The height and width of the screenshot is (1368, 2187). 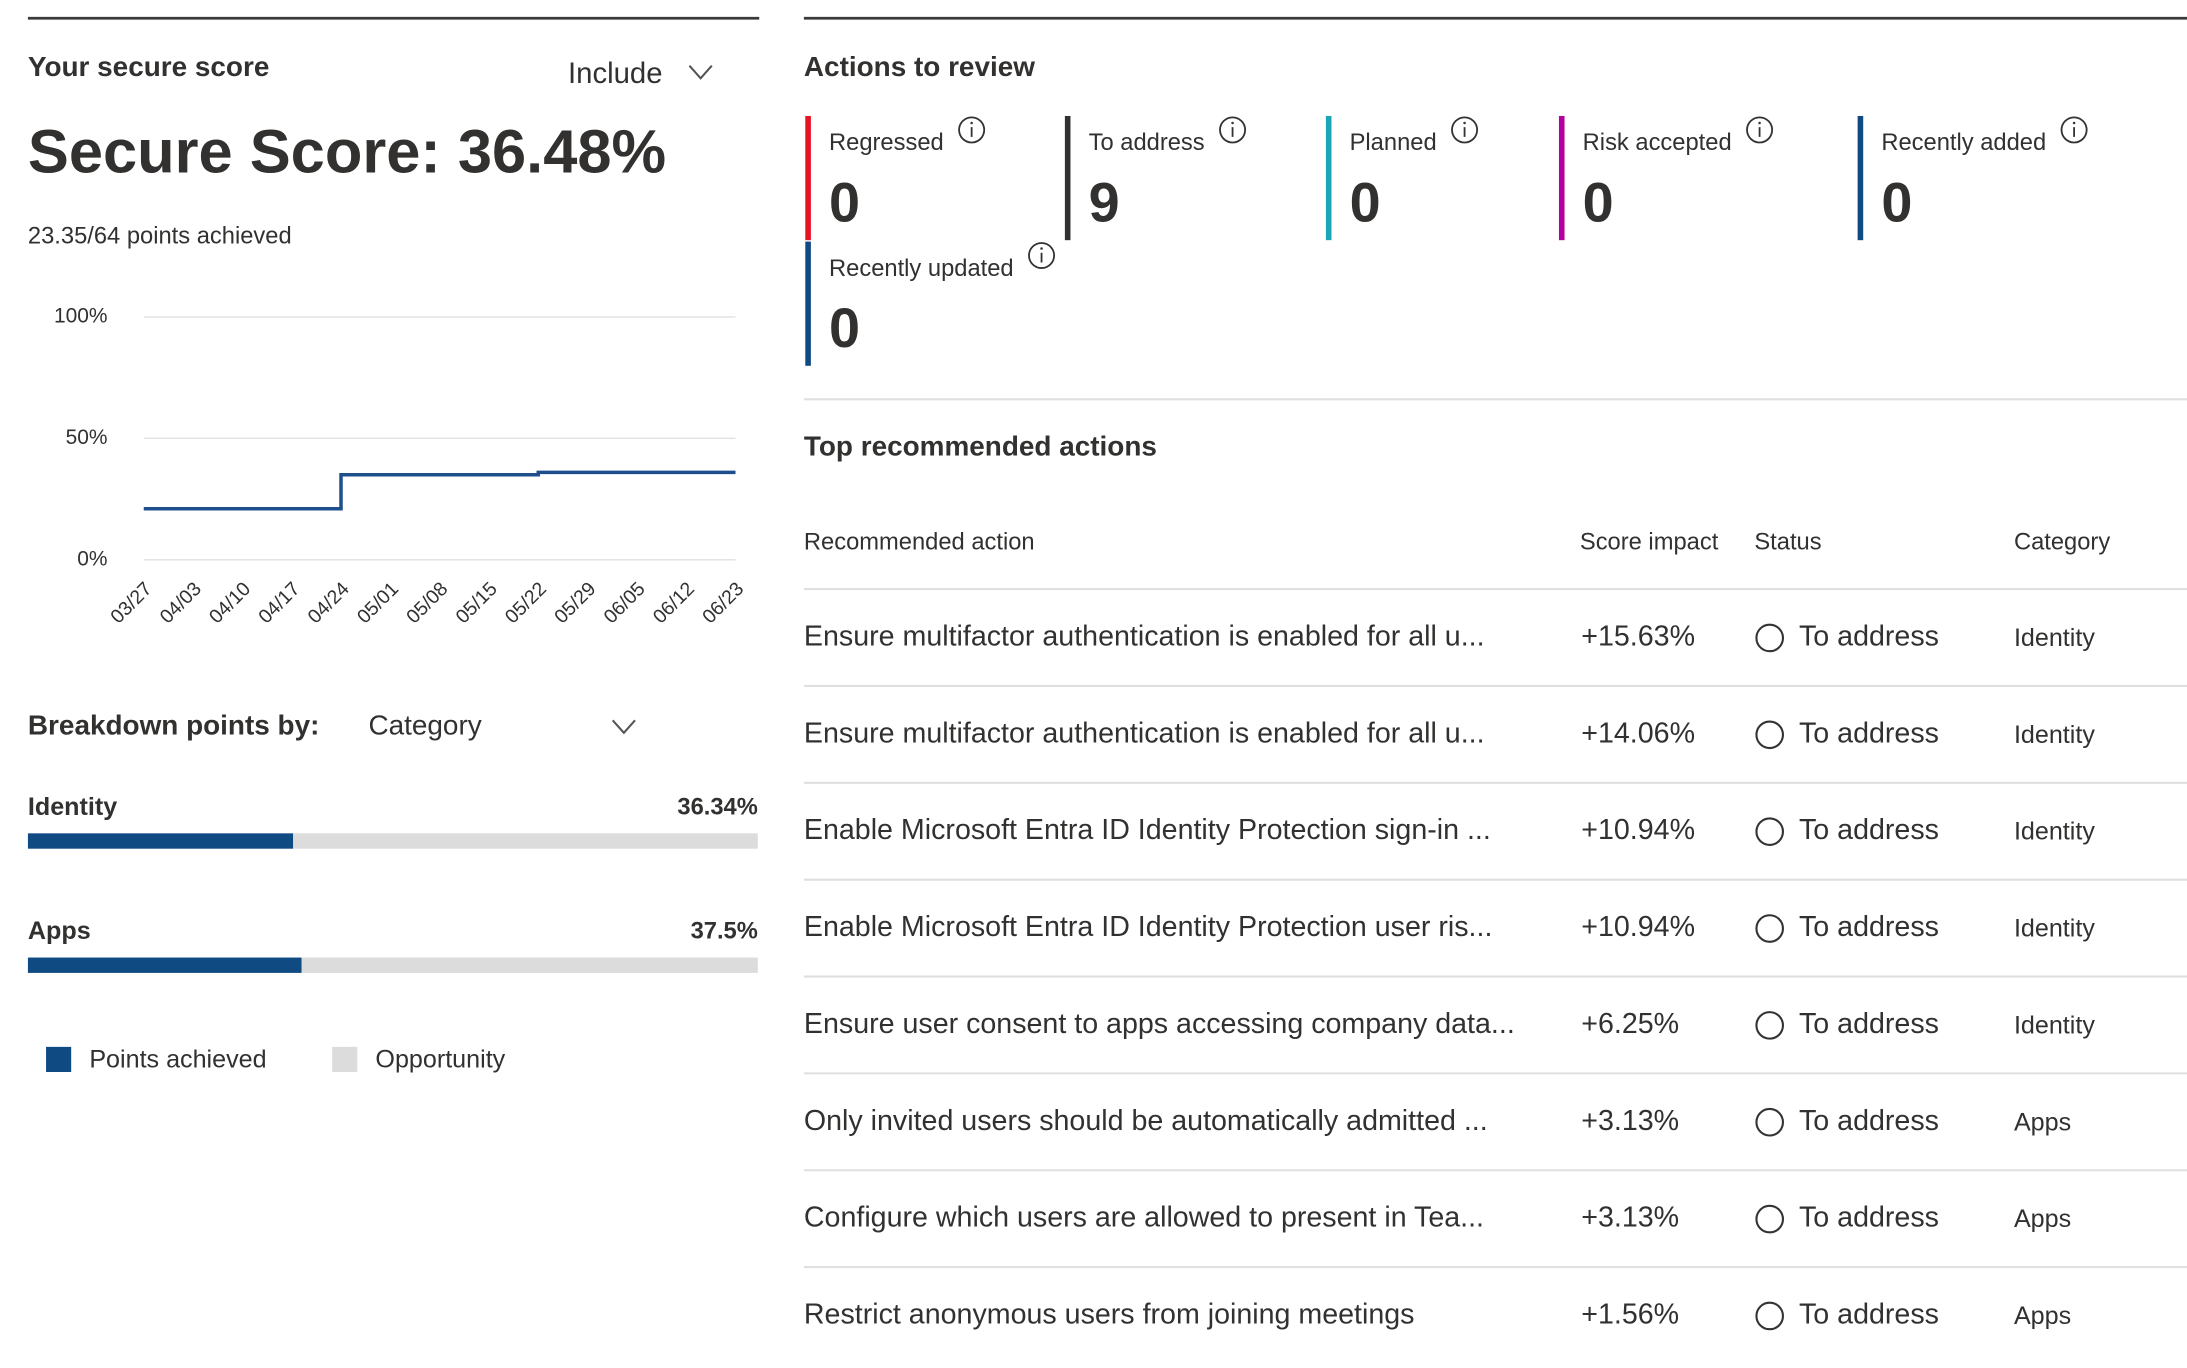 I want to click on points-text: 23.35/64 points achieved, so click(x=160, y=237).